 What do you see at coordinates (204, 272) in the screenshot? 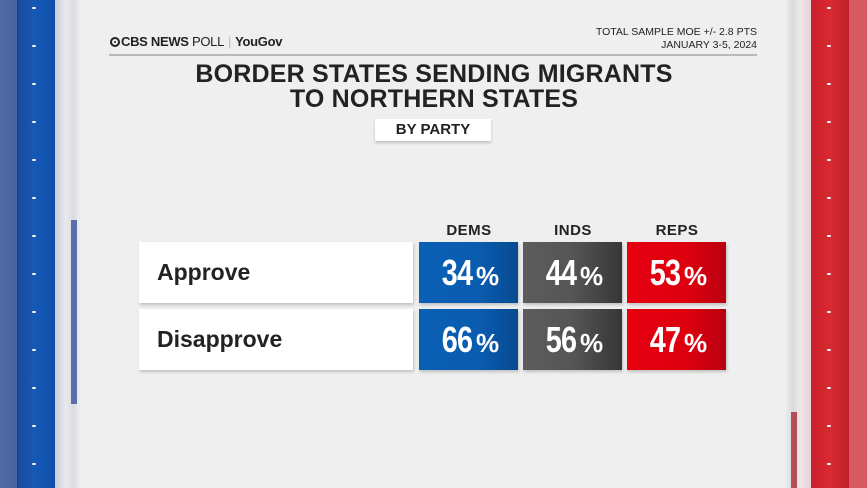
I see `row-label-text: Approve` at bounding box center [204, 272].